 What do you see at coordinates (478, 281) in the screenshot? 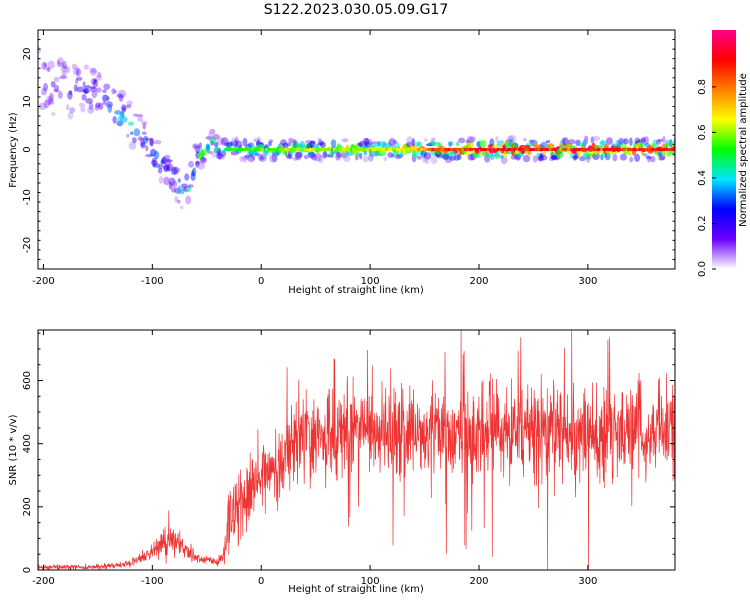
I see `x-tick-label: 200` at bounding box center [478, 281].